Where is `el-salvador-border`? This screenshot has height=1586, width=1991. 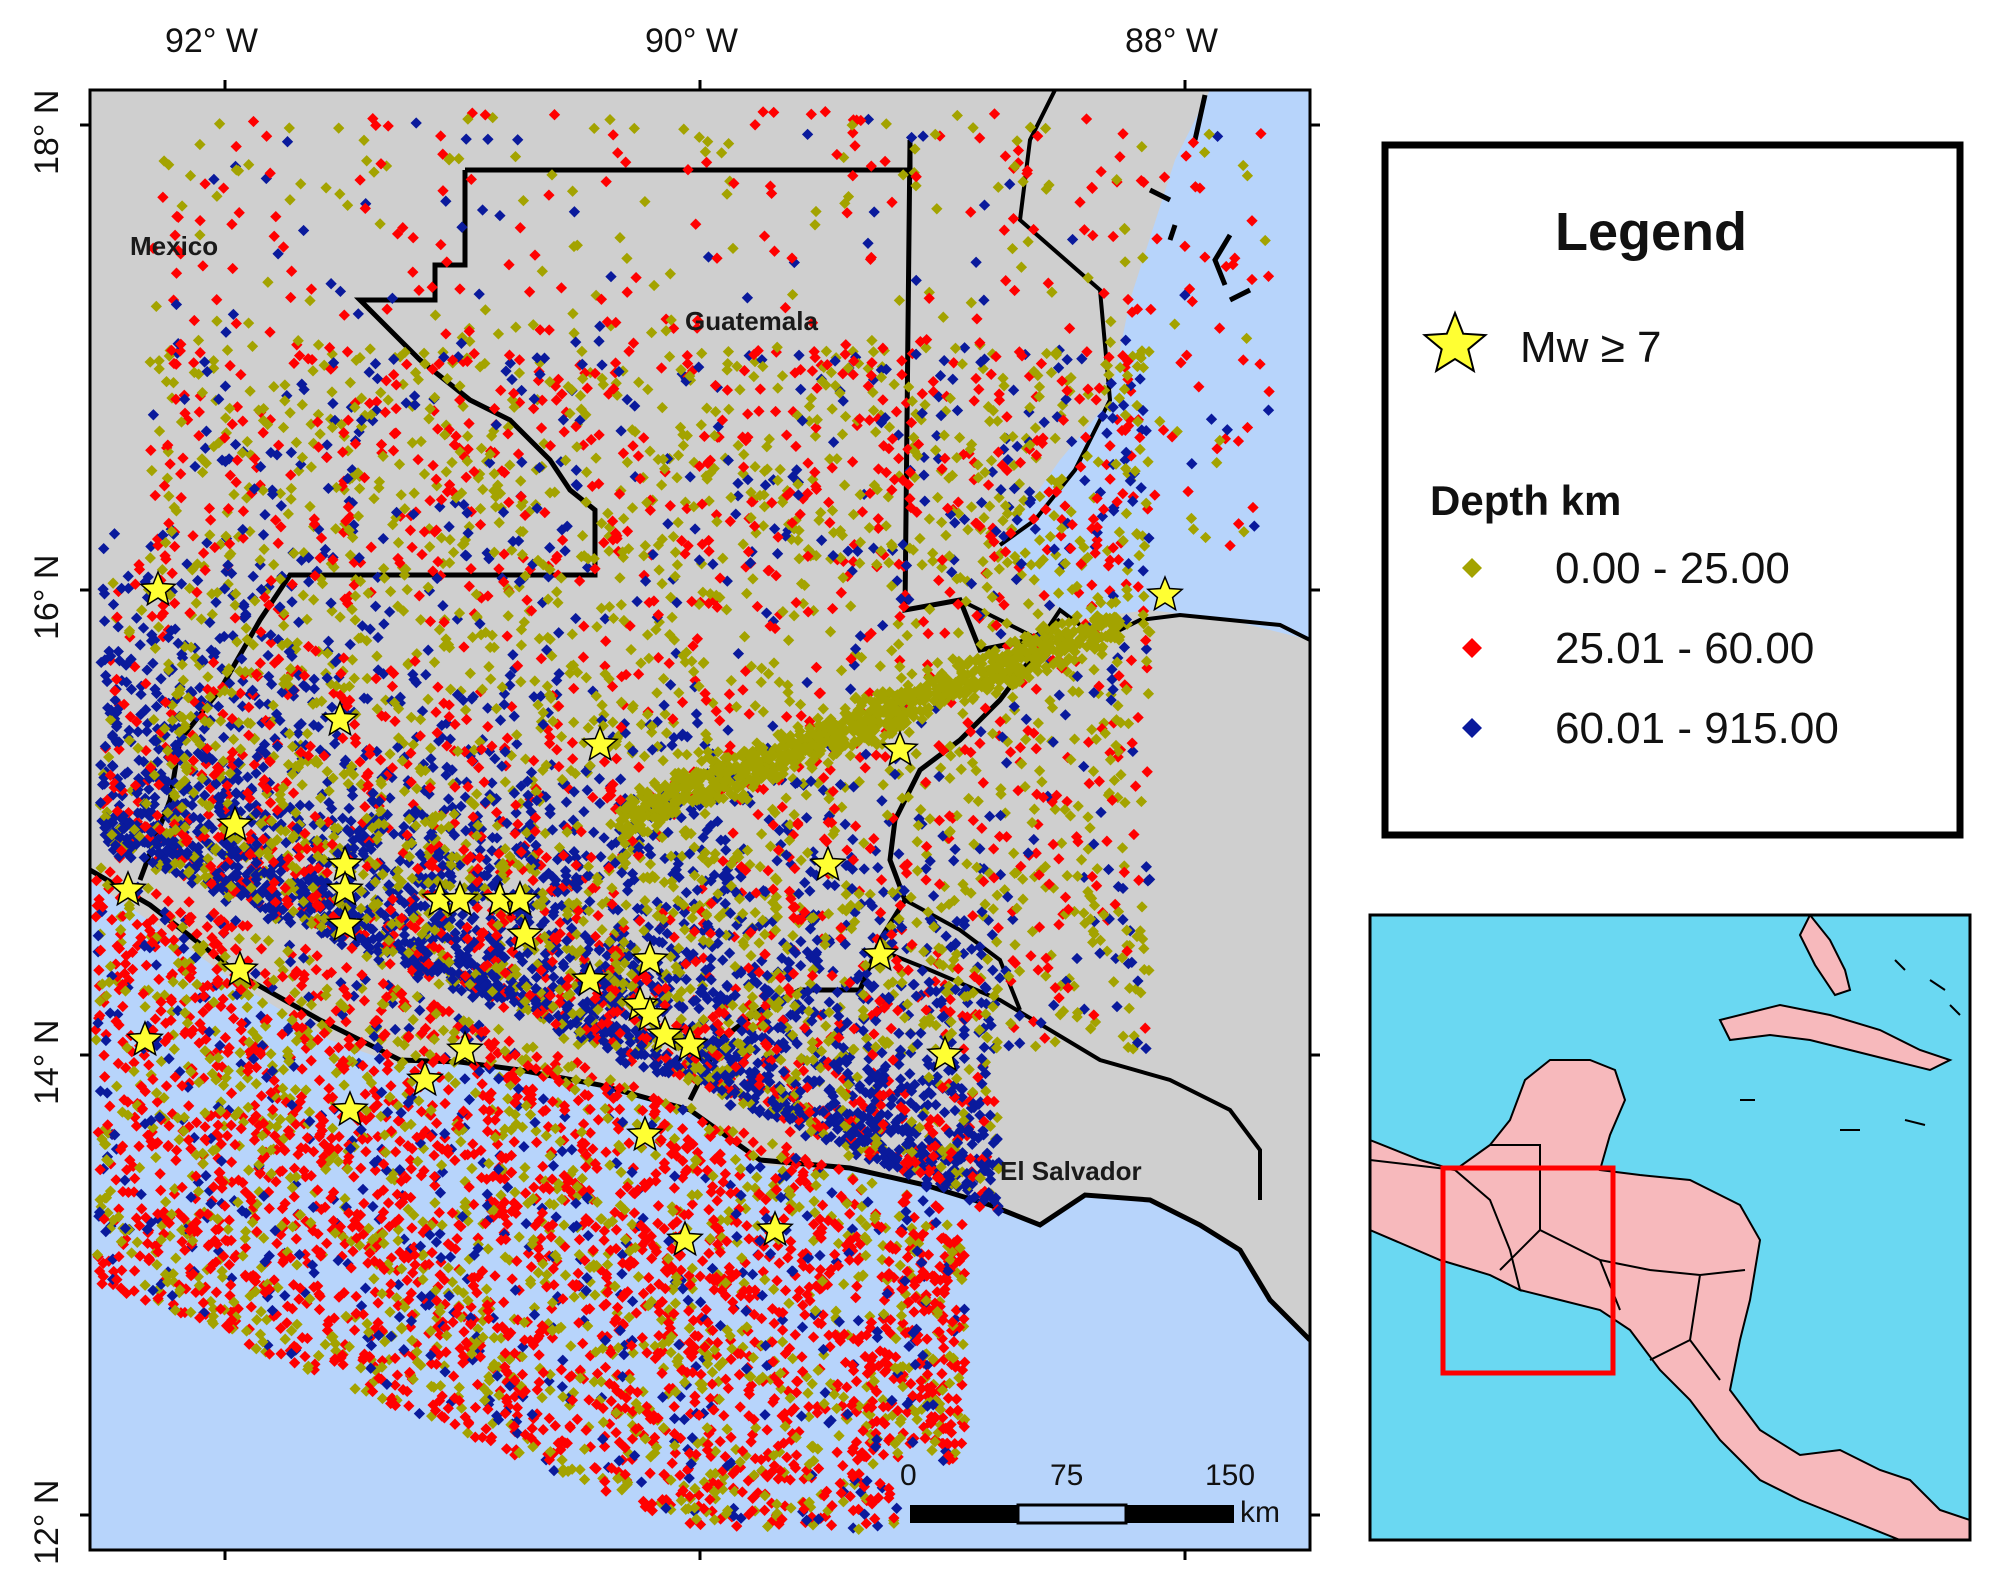
el-salvador-border is located at coordinates (1070, 1074).